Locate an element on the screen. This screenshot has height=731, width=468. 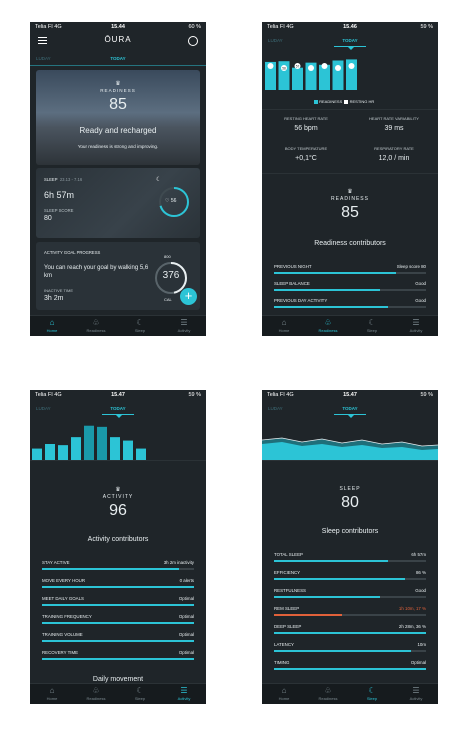
contributor-row: PREVIOUS NIGHT Sleep score 80 is located at coordinates (350, 270).